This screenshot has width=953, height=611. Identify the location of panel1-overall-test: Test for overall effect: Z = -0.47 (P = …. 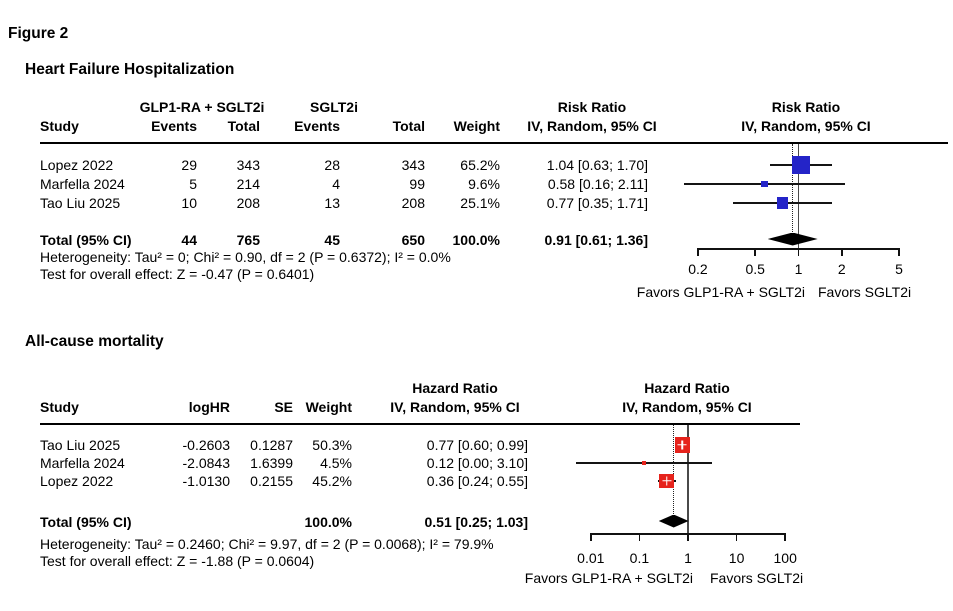
(177, 274).